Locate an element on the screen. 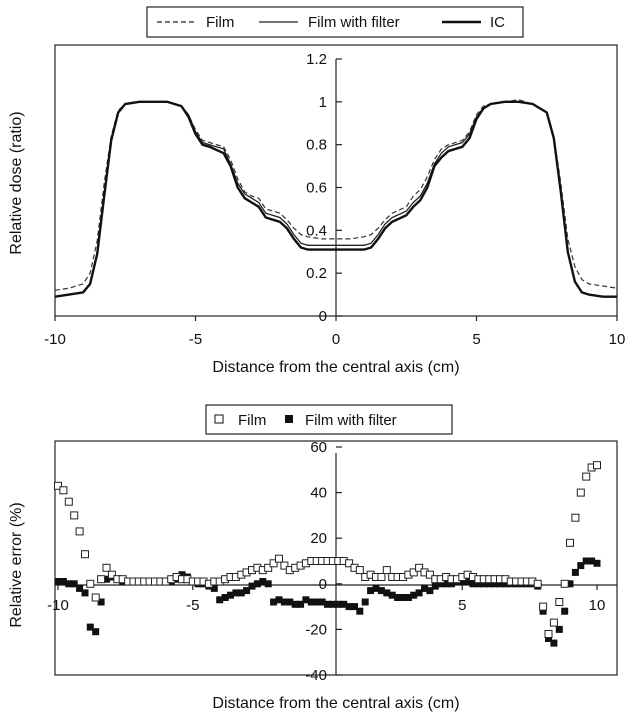 The width and height of the screenshot is (630, 717). error-x-tick-label: 5 is located at coordinates (462, 605).